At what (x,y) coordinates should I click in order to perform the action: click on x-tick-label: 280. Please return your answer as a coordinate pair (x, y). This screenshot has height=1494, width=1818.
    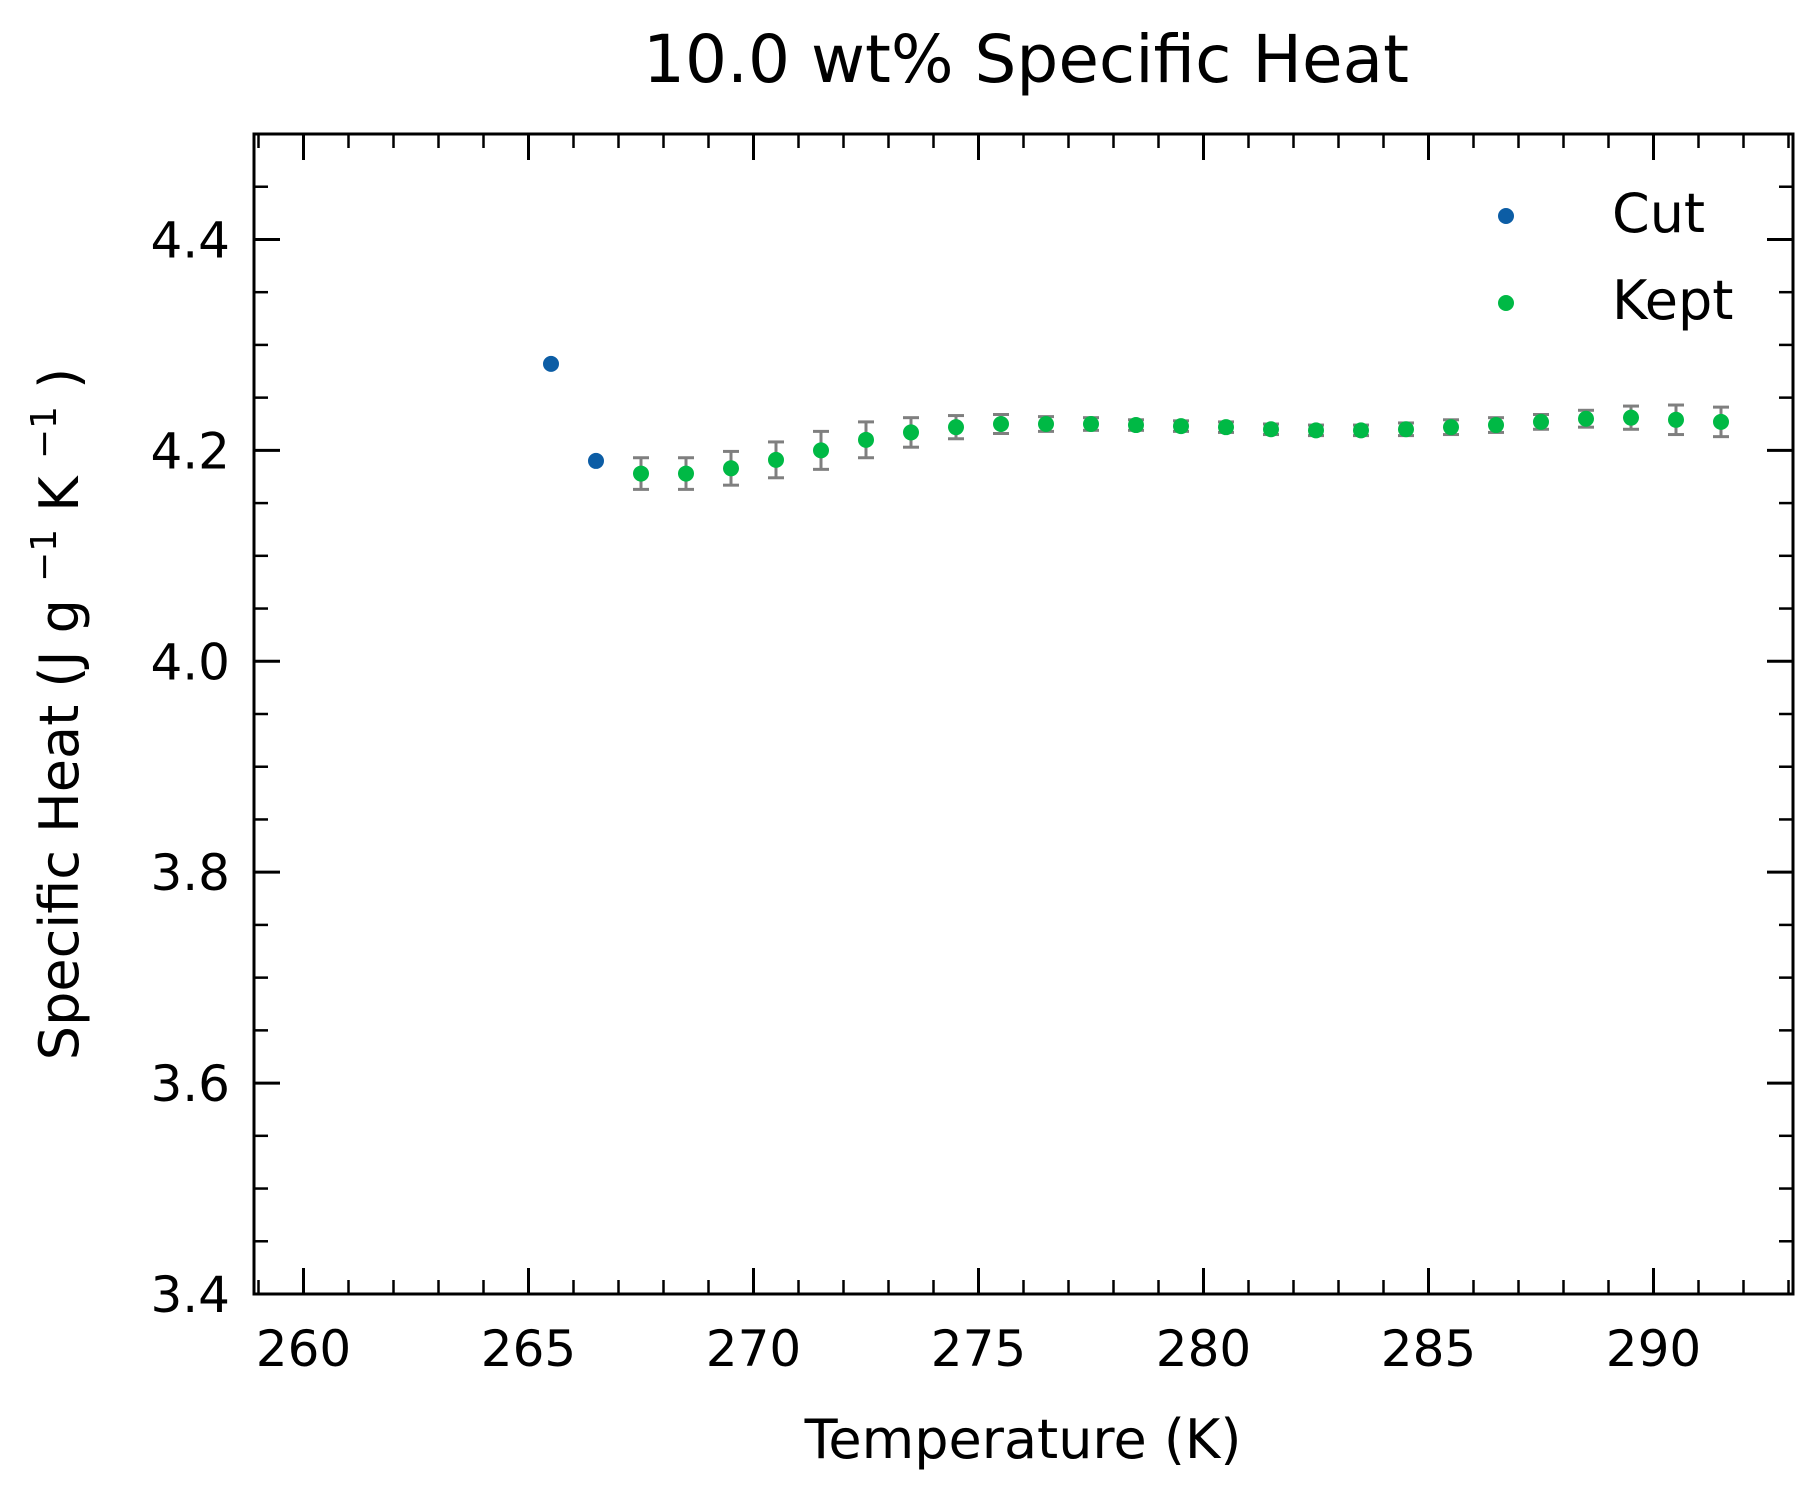
    Looking at the image, I should click on (1203, 1349).